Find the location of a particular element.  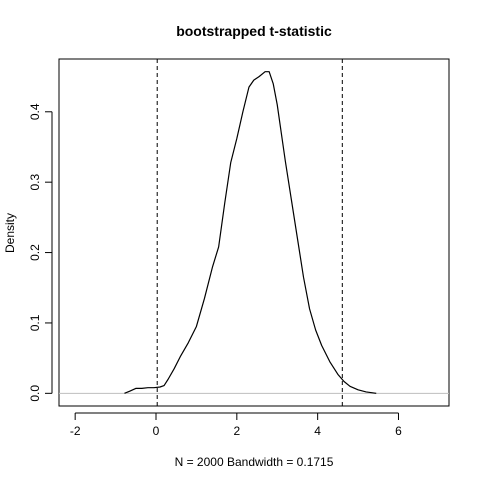

y-tick-label: 0.3 is located at coordinates (35, 182).